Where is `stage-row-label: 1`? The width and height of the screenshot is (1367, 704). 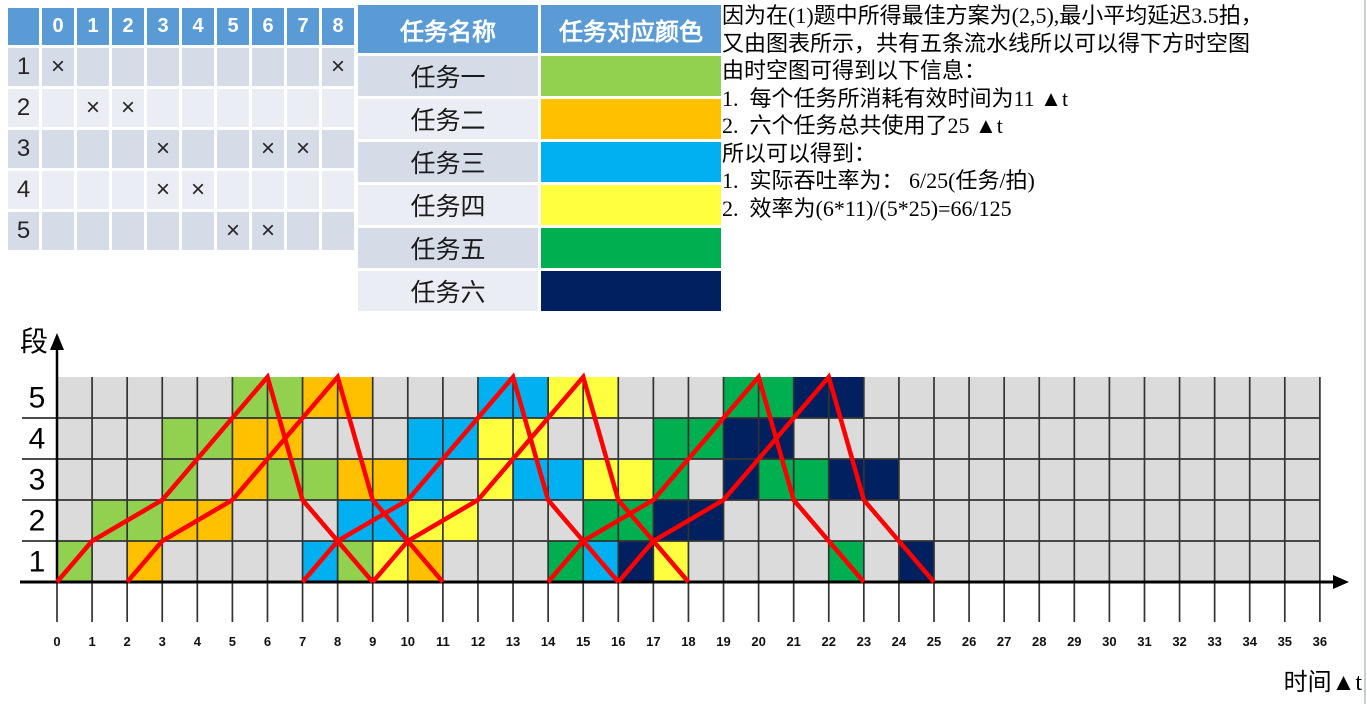
stage-row-label: 1 is located at coordinates (37, 562).